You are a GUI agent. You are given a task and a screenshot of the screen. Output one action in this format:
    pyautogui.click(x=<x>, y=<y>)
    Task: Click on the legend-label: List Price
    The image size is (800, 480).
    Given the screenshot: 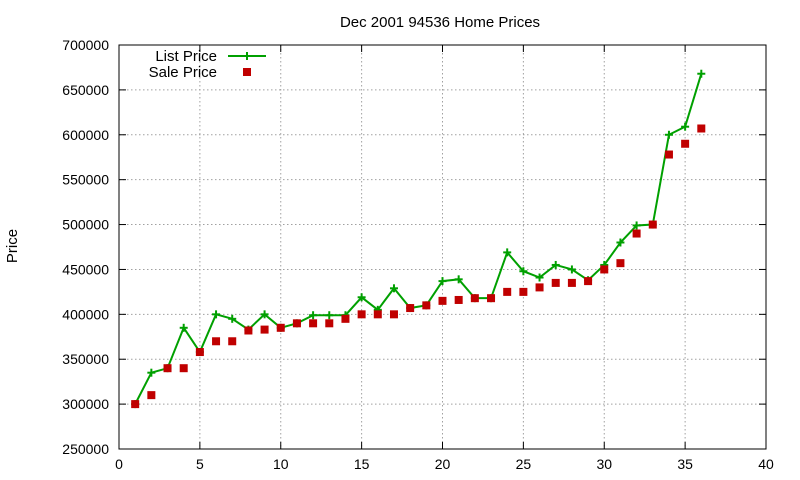 What is the action you would take?
    pyautogui.click(x=186, y=56)
    